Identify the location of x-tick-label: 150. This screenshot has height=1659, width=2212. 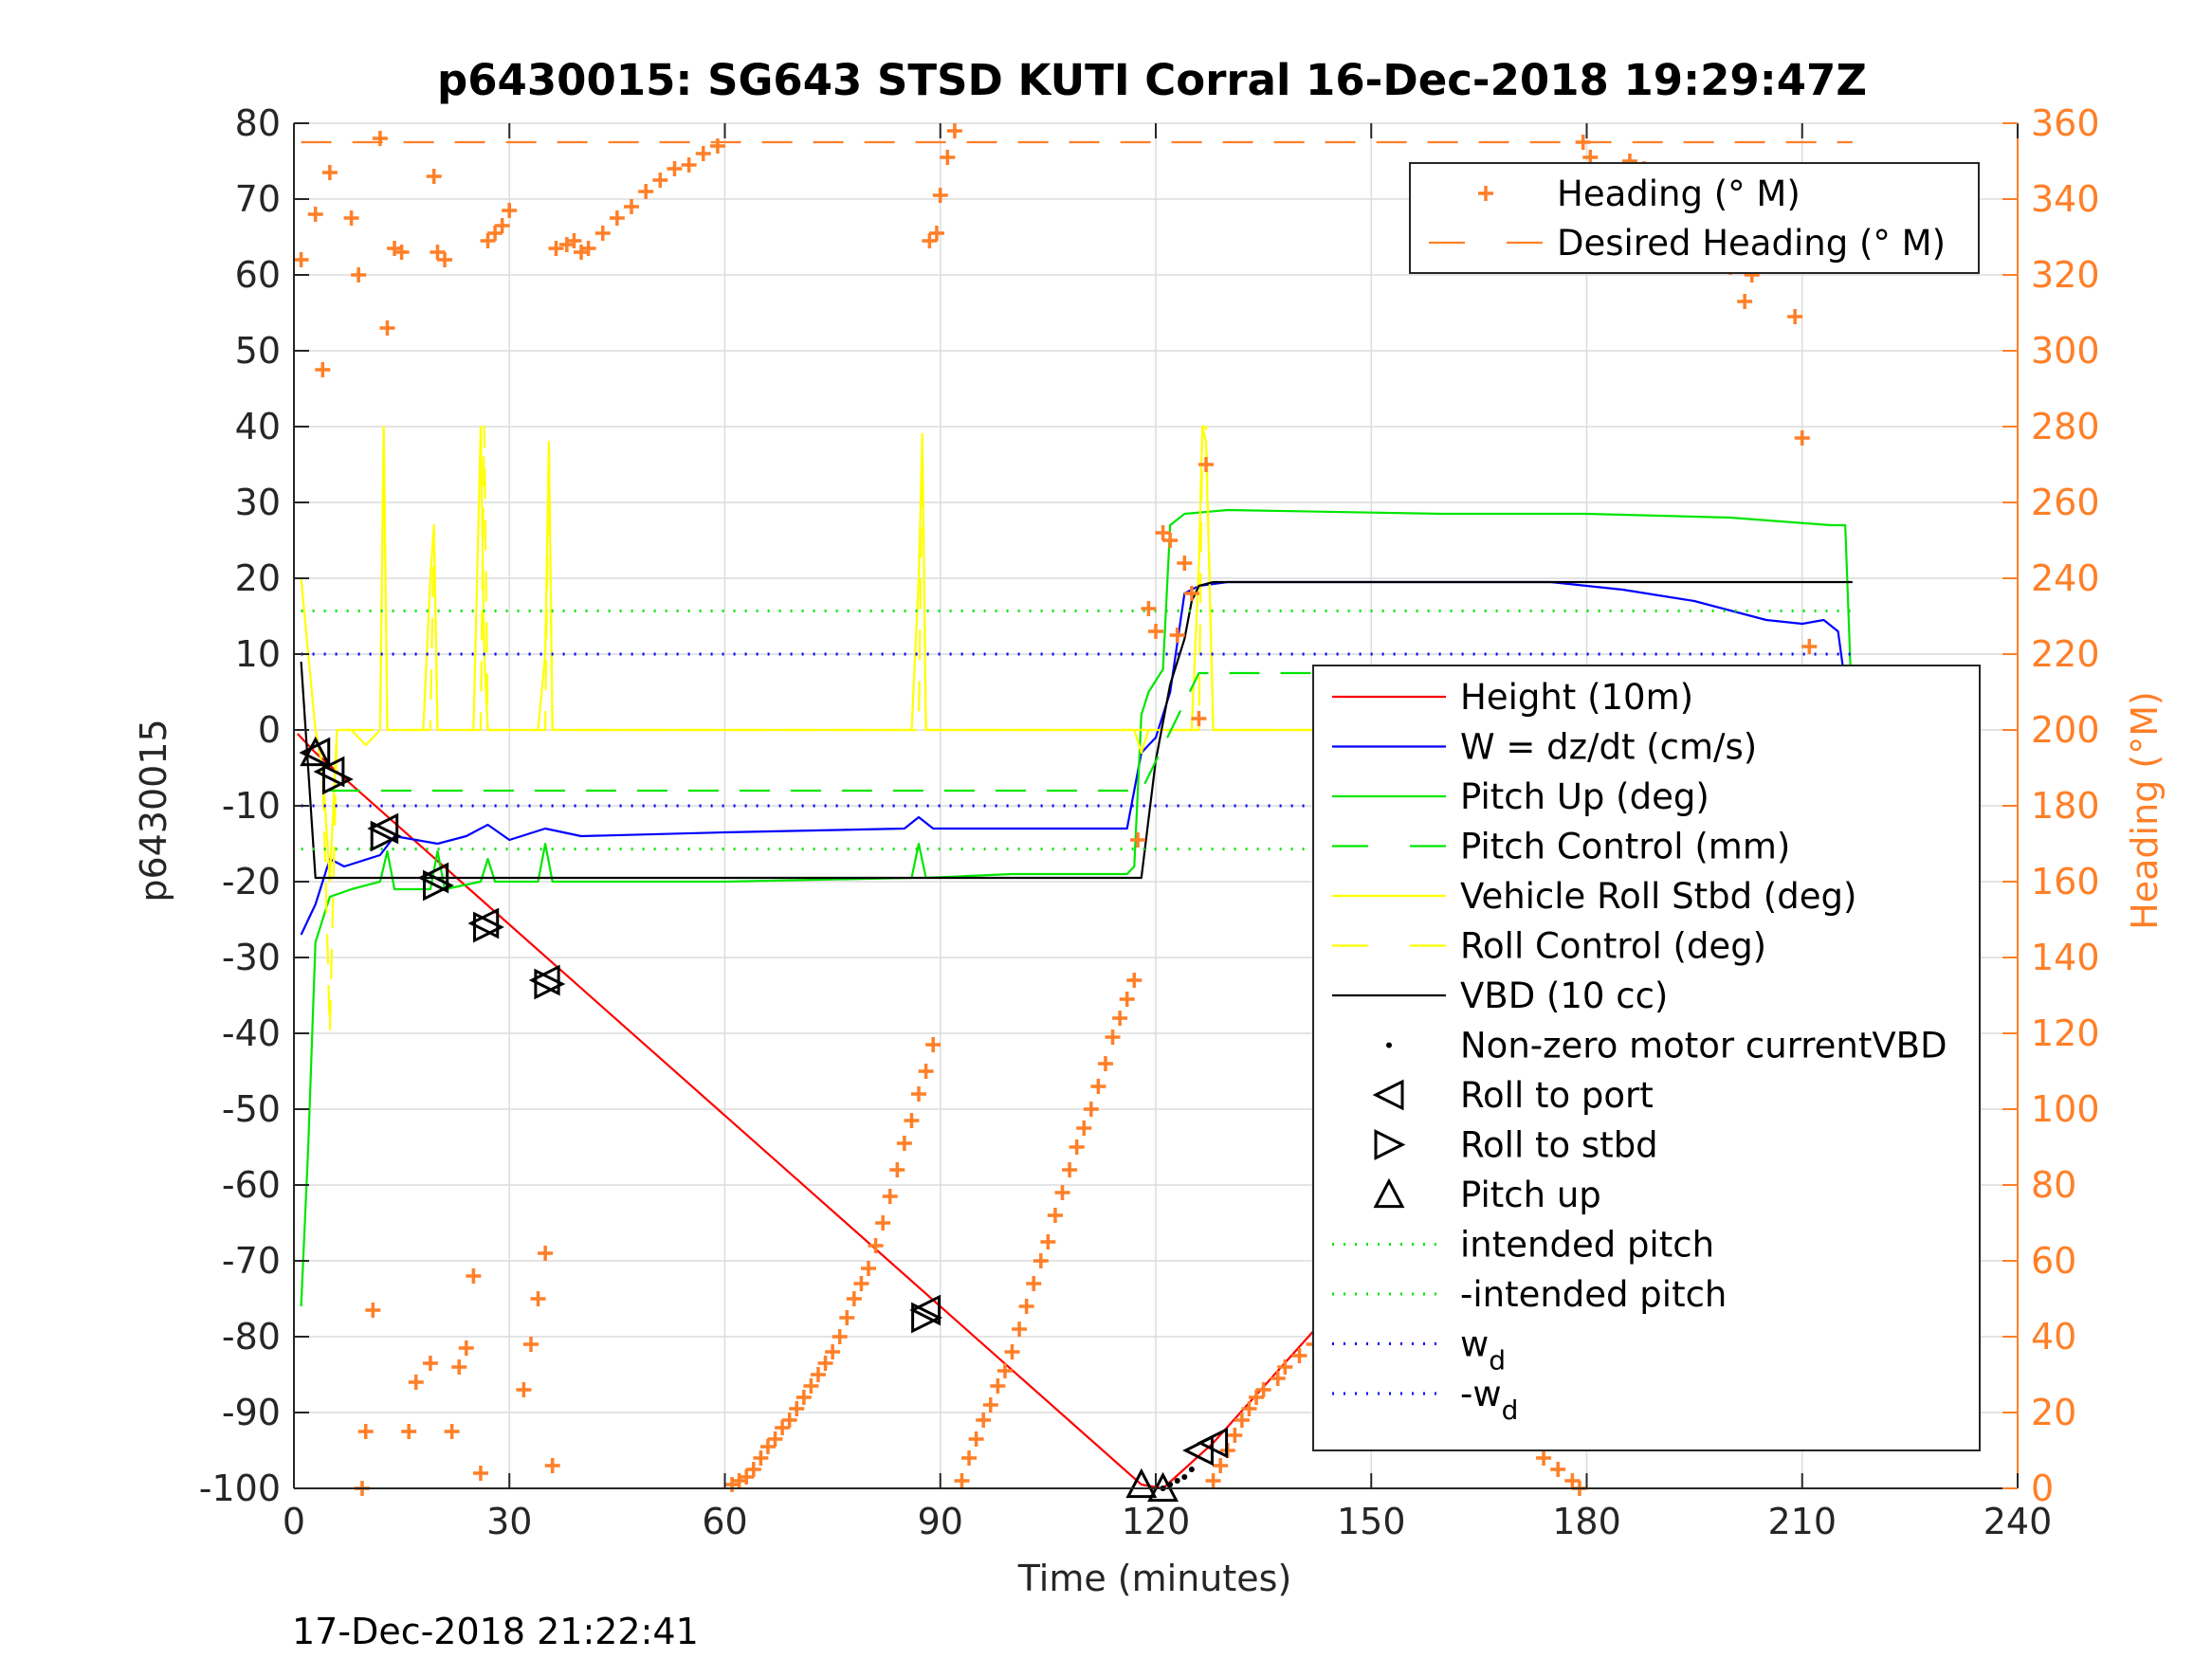
(1371, 1521).